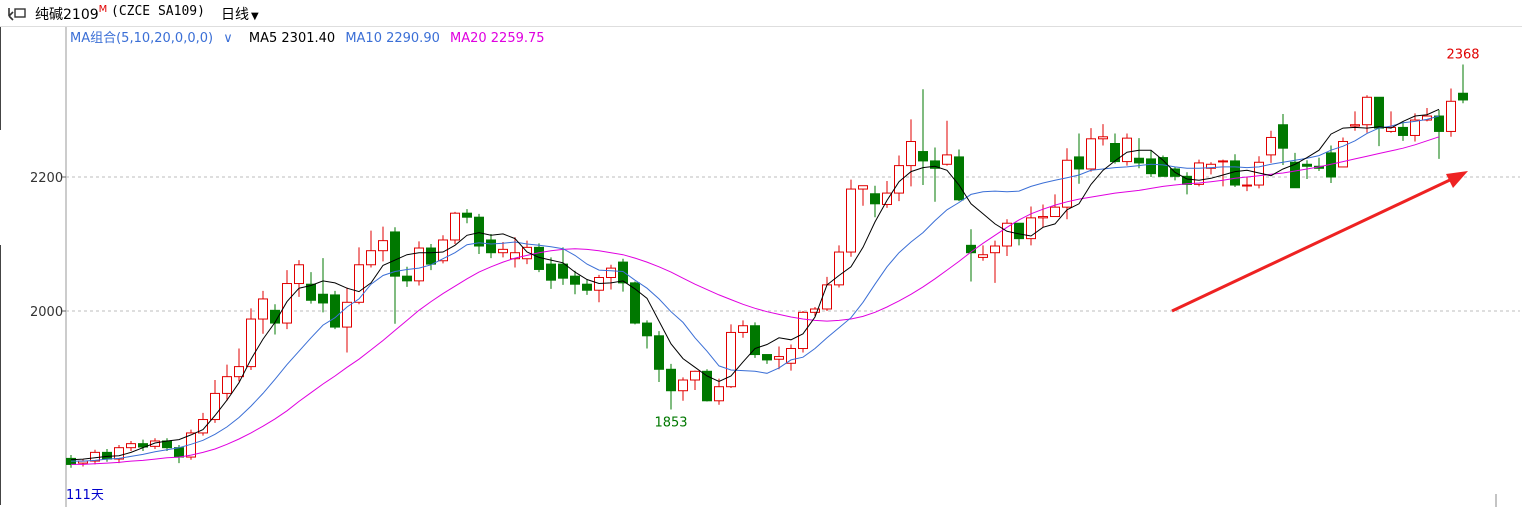 The image size is (1522, 507). I want to click on back-link-icon, so click(17, 13).